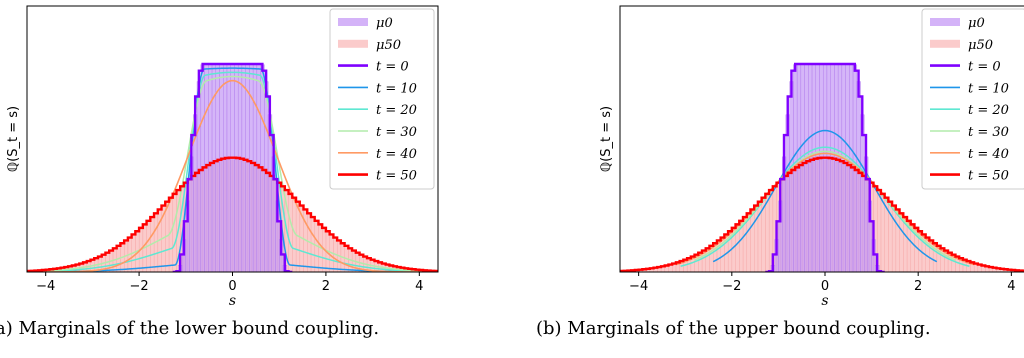  I want to click on x-tick-label: 2, so click(918, 286).